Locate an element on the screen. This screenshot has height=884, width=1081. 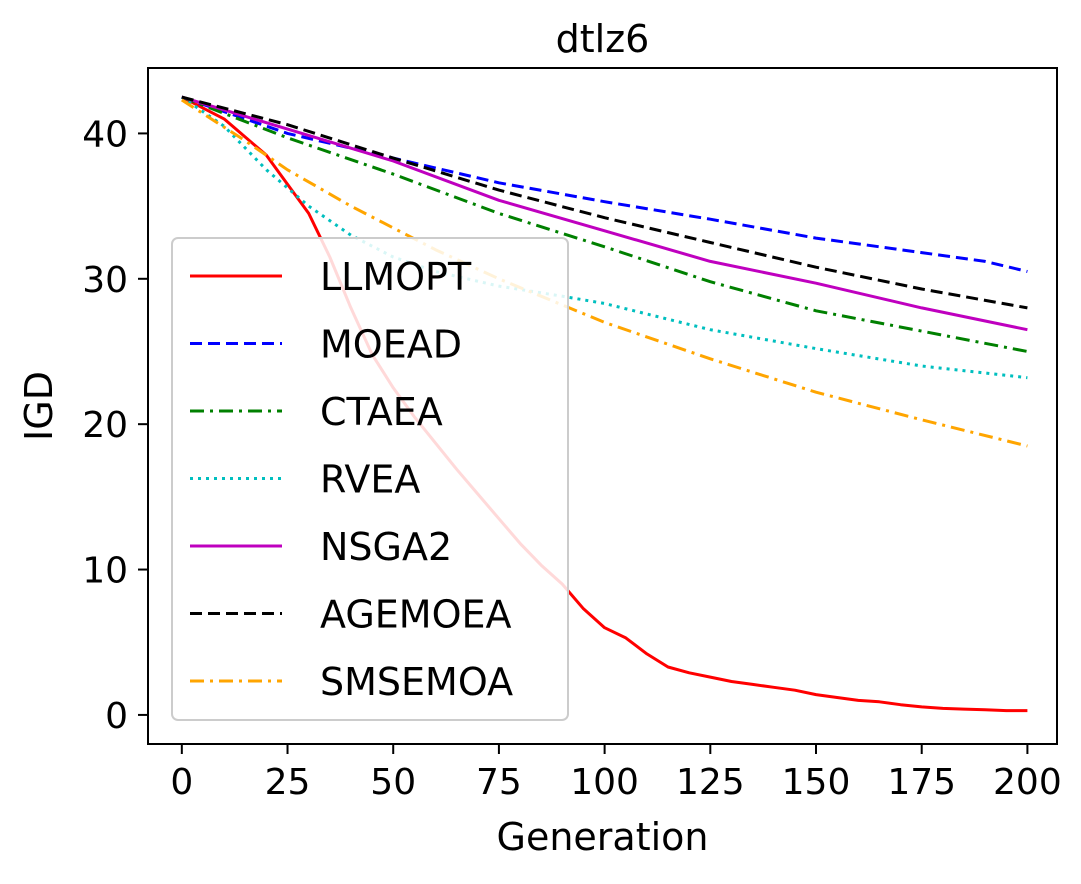
x-axis-label: Generation is located at coordinates (603, 837).